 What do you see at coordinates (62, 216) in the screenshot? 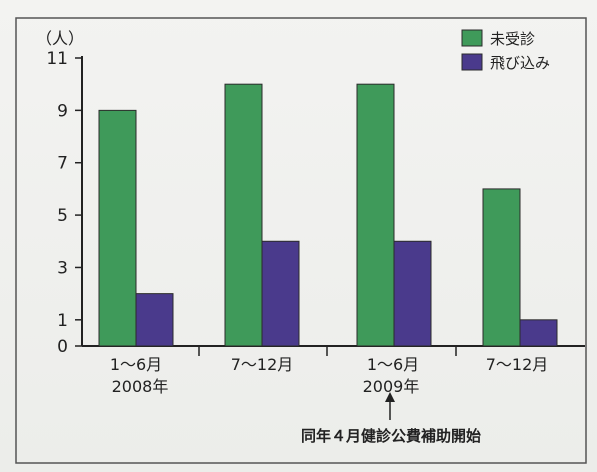
I see `y-tick-label: 5` at bounding box center [62, 216].